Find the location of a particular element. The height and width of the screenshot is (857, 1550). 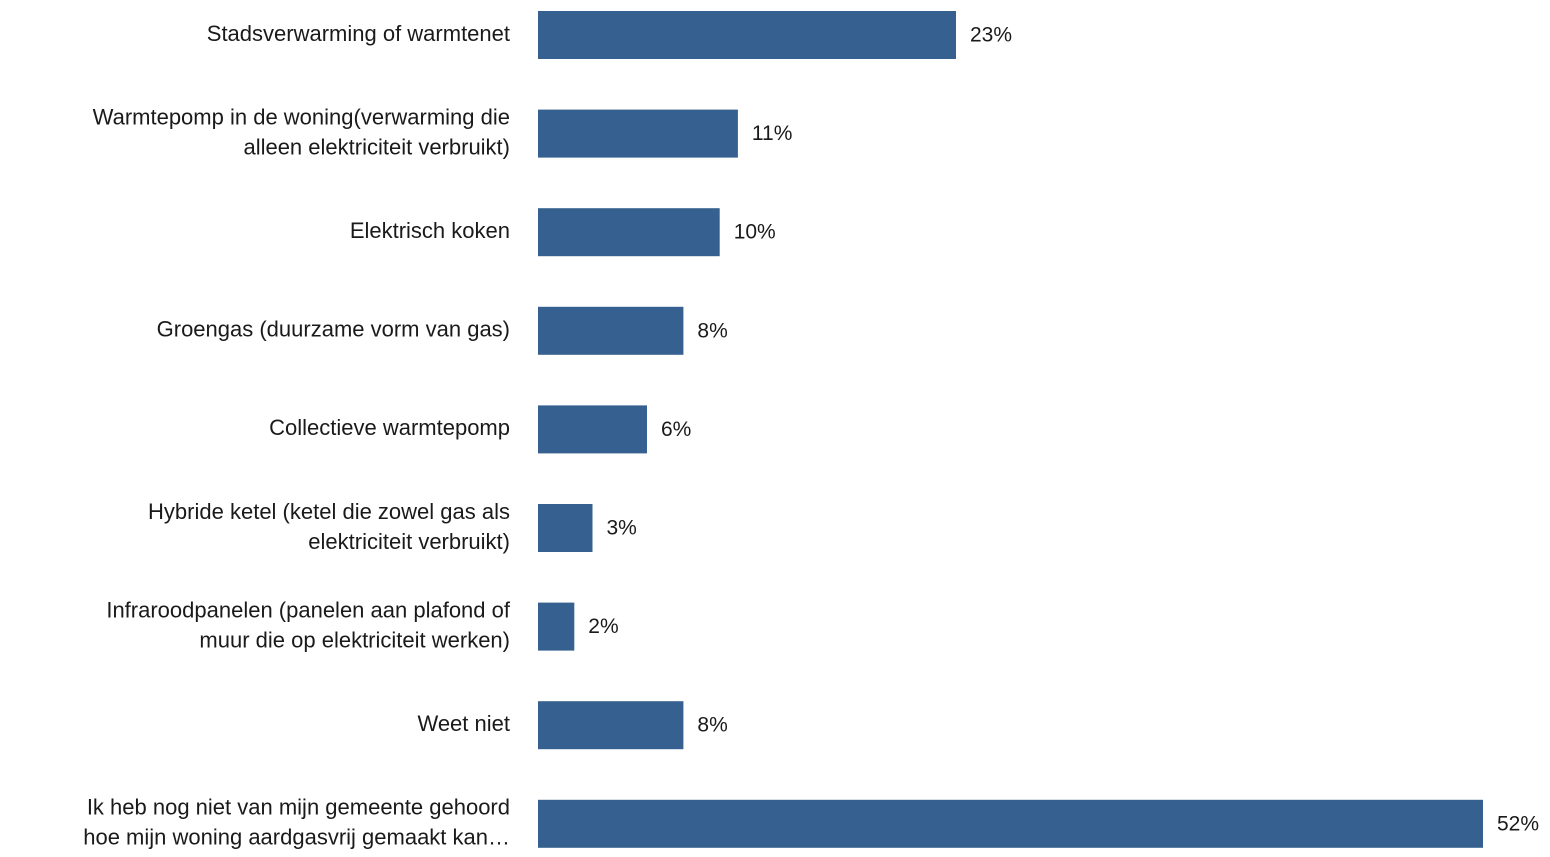

category-label-line: Hybride ketel (ketel die zowel gas als is located at coordinates (329, 511).